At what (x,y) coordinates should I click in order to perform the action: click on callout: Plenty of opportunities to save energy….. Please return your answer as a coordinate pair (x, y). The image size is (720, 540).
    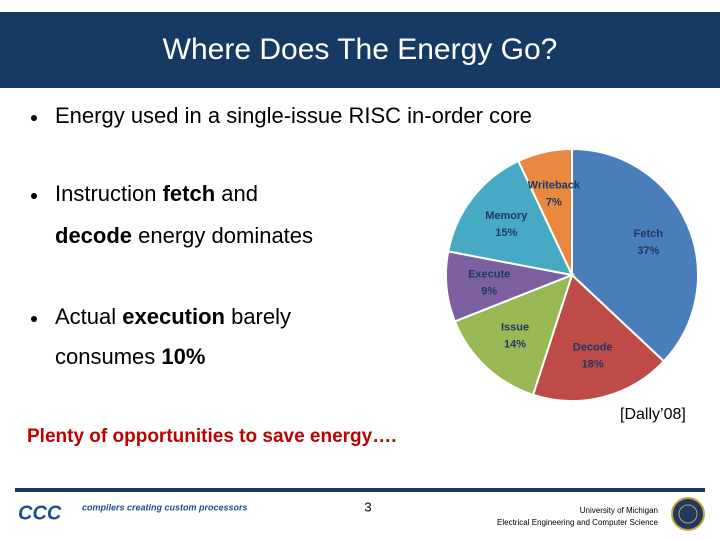
    Looking at the image, I should click on (212, 436).